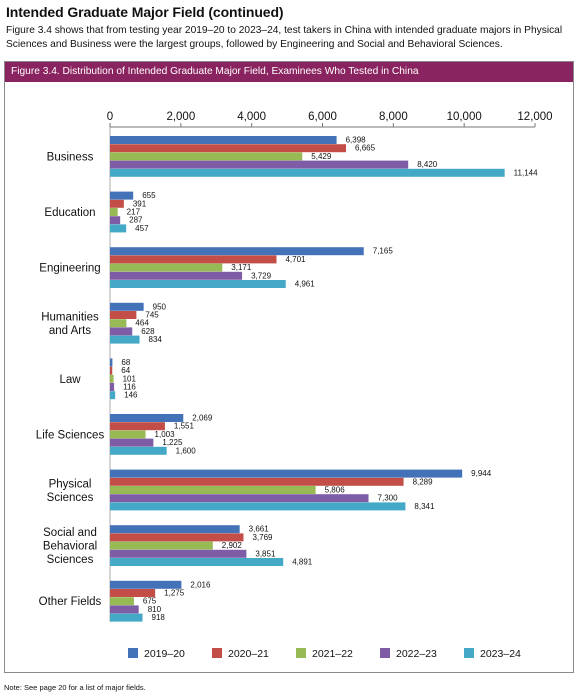  I want to click on x-tick-label: 0, so click(110, 117).